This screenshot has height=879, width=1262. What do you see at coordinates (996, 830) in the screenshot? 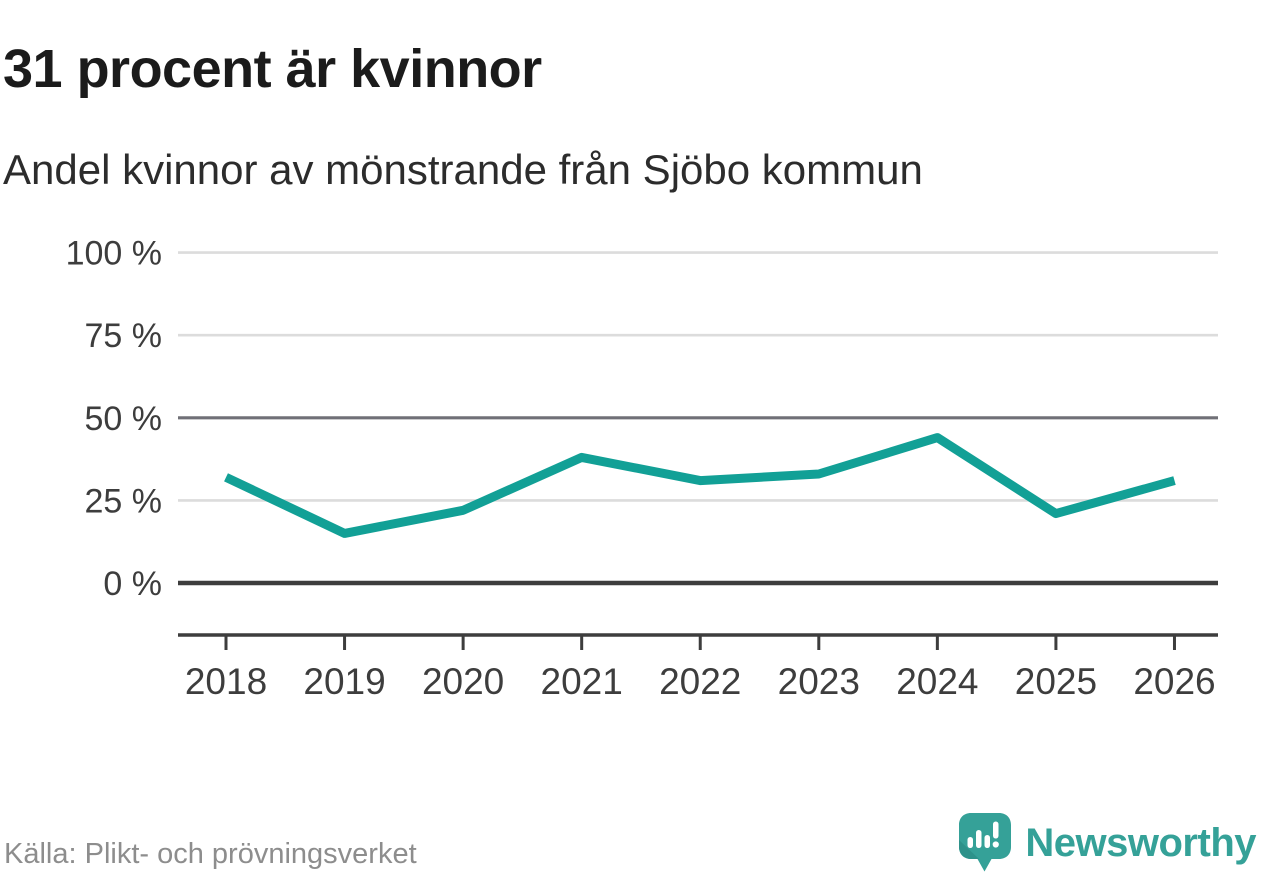
I see `logo-exclamation-bar` at bounding box center [996, 830].